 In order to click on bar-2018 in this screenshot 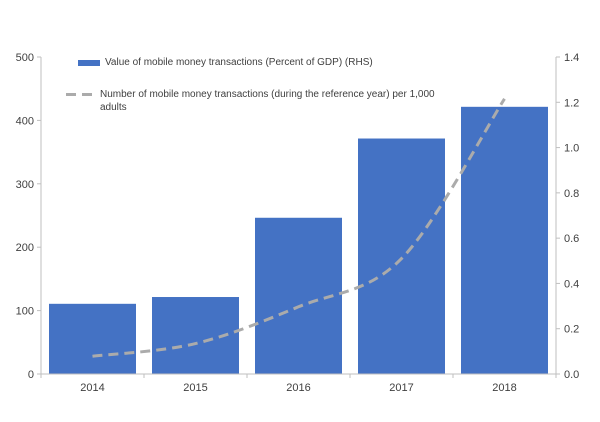, I will do `click(504, 240)`.